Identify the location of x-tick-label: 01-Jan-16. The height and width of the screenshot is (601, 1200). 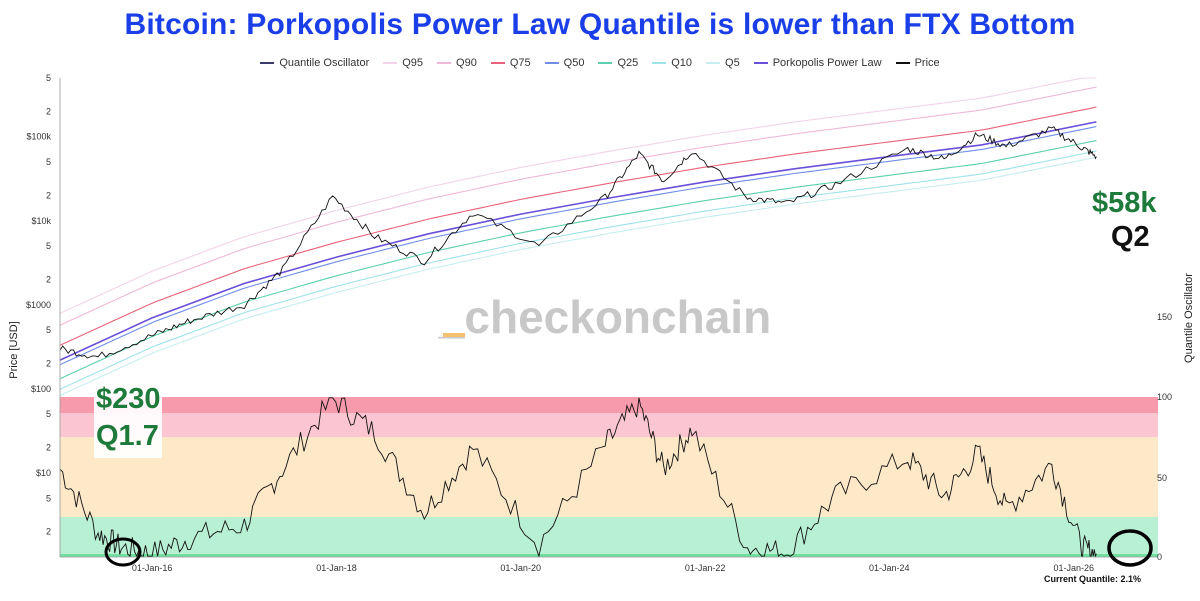
(152, 568).